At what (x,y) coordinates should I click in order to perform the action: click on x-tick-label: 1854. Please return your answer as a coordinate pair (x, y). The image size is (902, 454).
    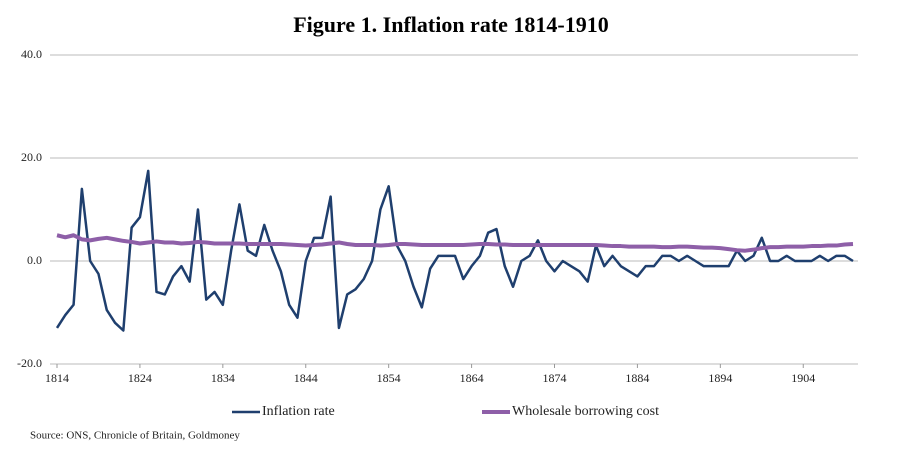
    Looking at the image, I should click on (389, 378).